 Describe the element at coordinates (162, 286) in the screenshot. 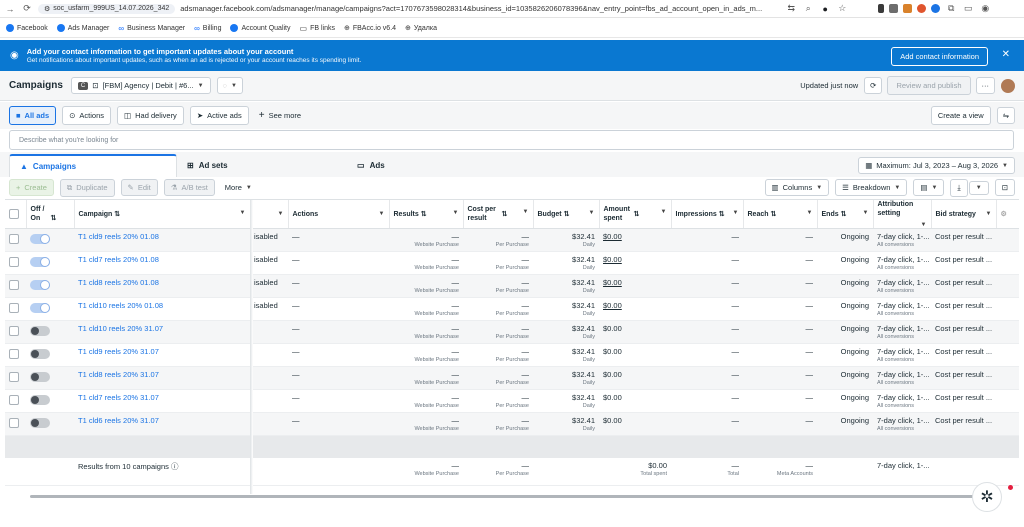

I see `campaign-name-cell: T1 cld8 reels 20% 01.08` at that location.